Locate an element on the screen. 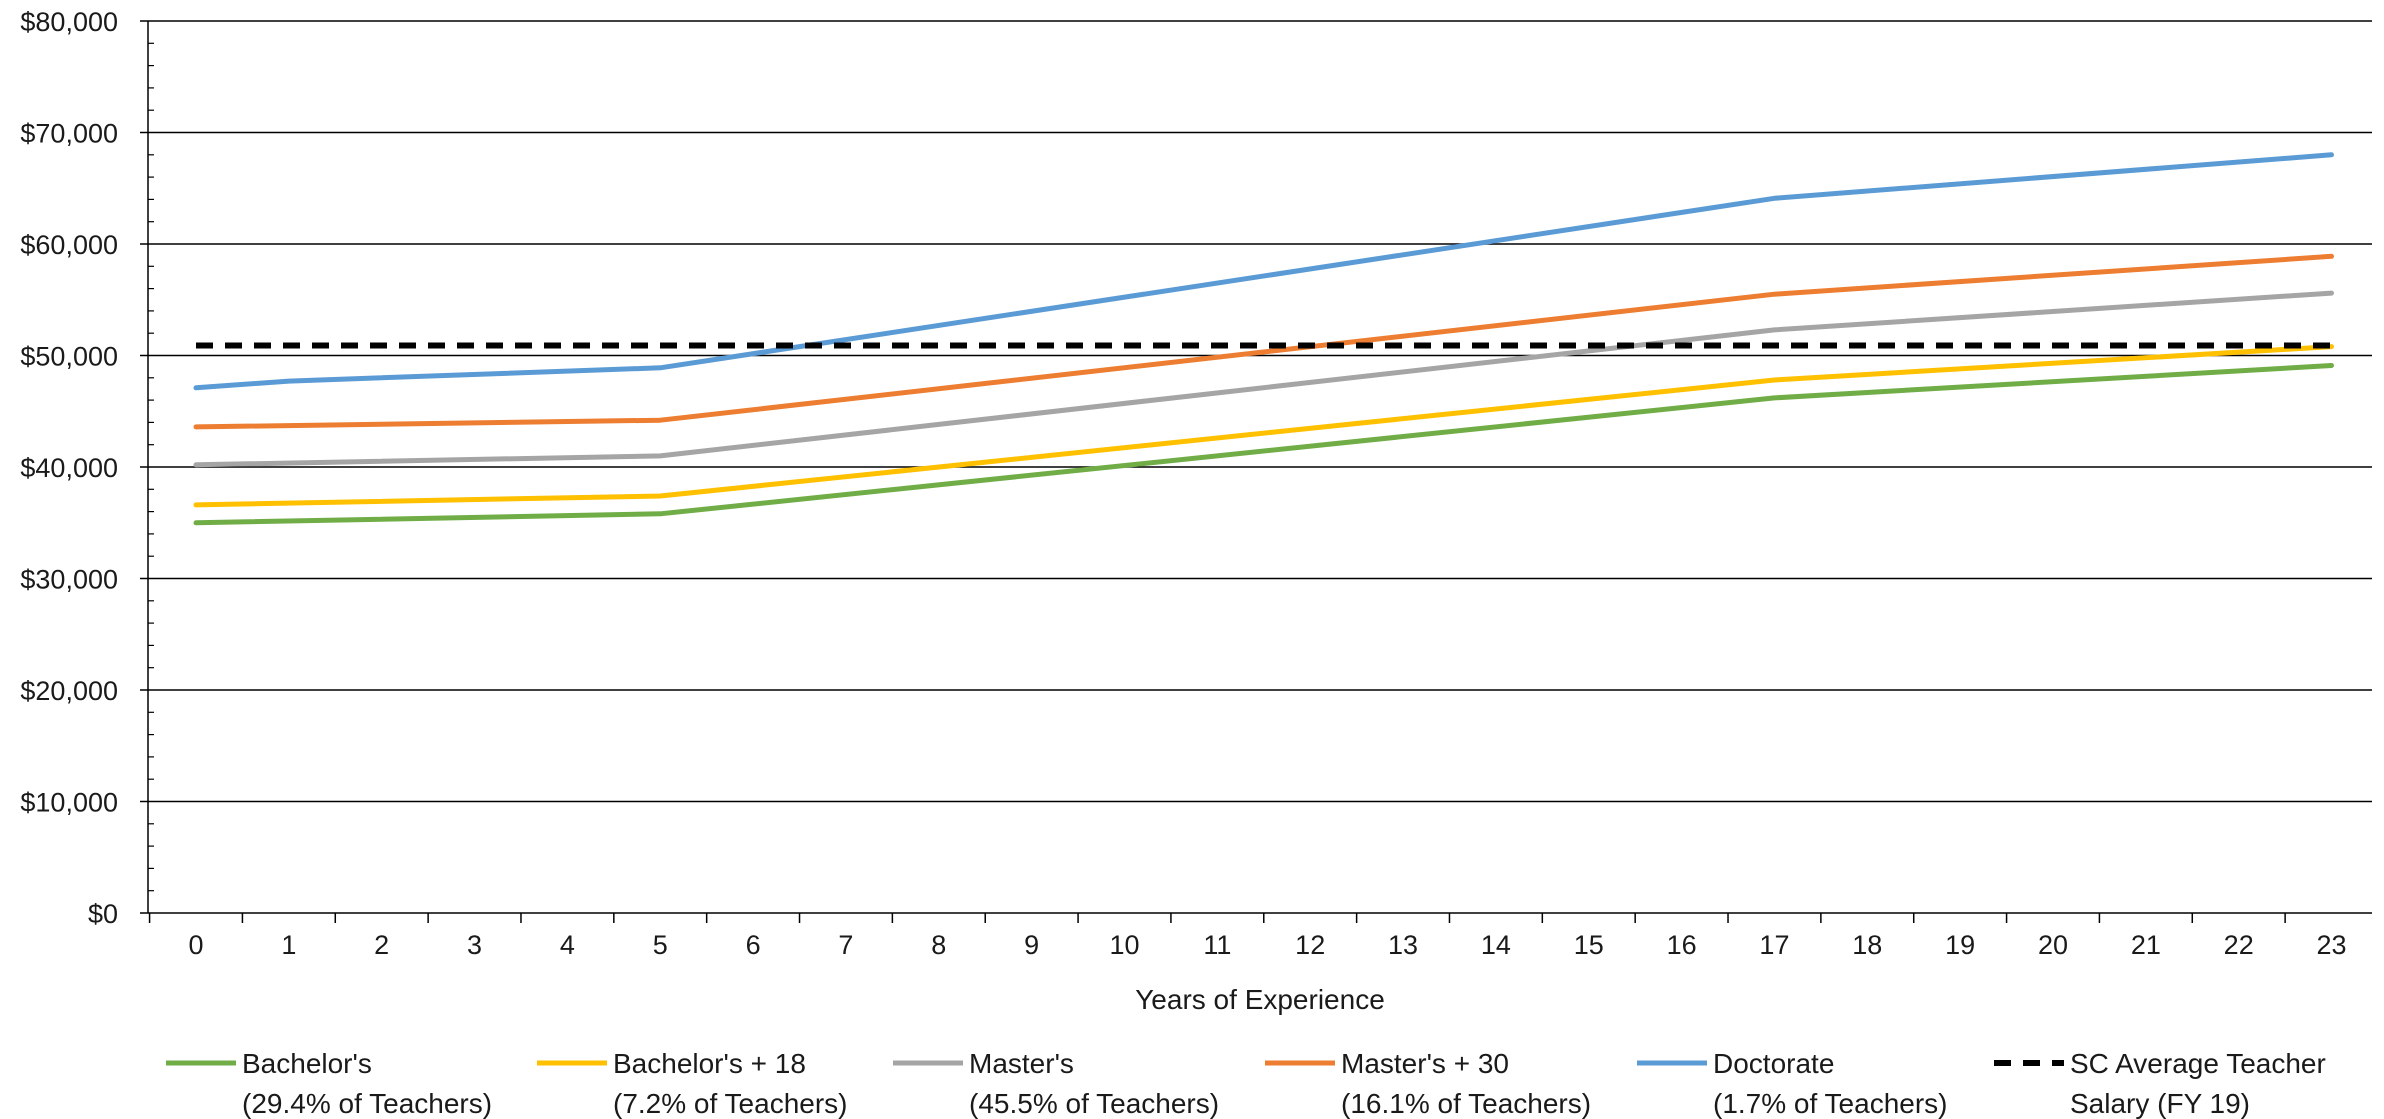 Image resolution: width=2384 pixels, height=1119 pixels. x-tick-label: 18 is located at coordinates (1867, 945).